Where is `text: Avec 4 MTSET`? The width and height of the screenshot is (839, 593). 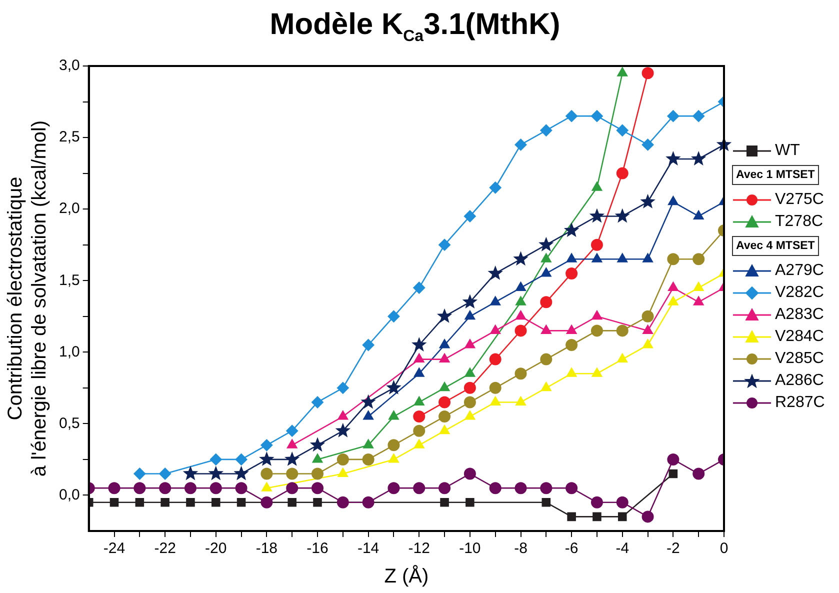
text: Avec 4 MTSET is located at coordinates (775, 246).